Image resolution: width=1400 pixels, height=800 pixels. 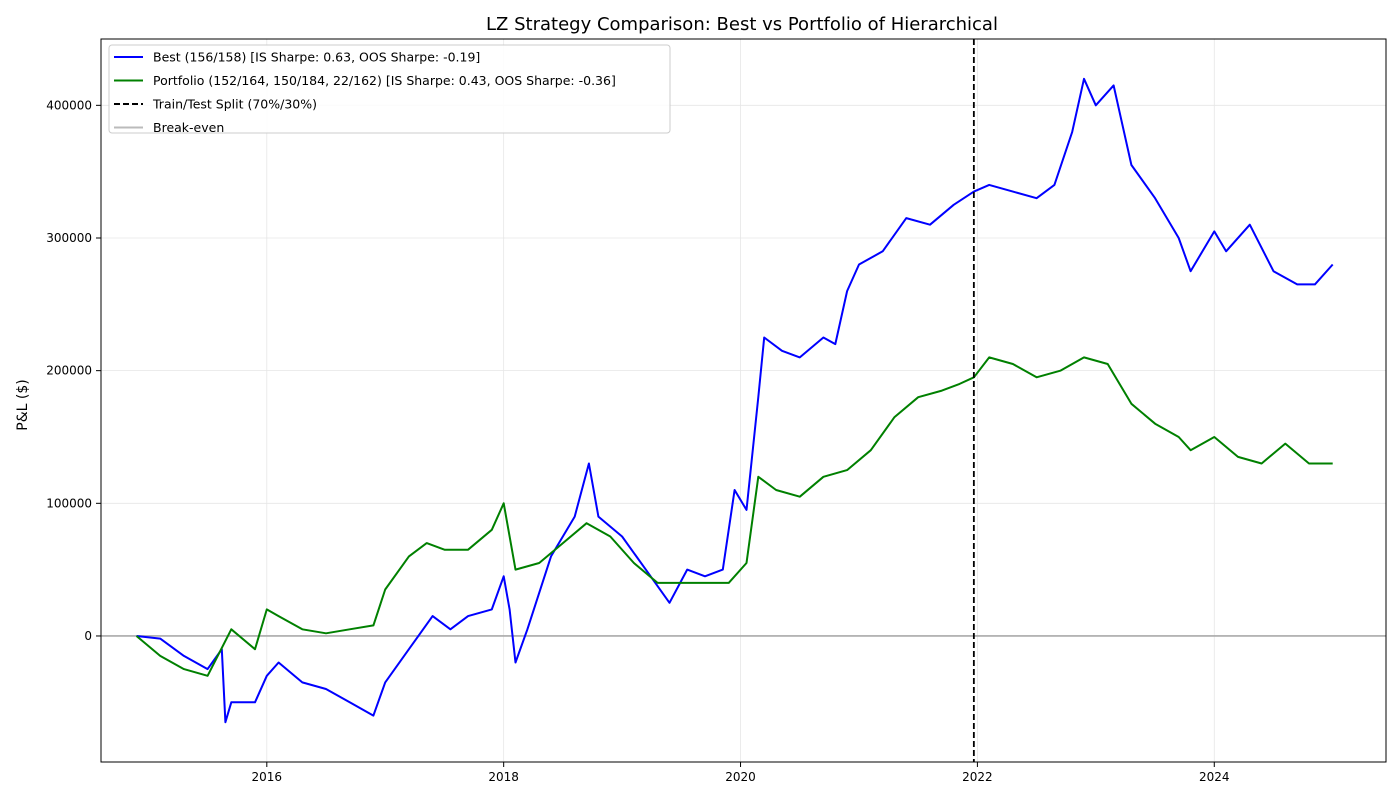 I want to click on y-tick-label: 100000, so click(x=69, y=503).